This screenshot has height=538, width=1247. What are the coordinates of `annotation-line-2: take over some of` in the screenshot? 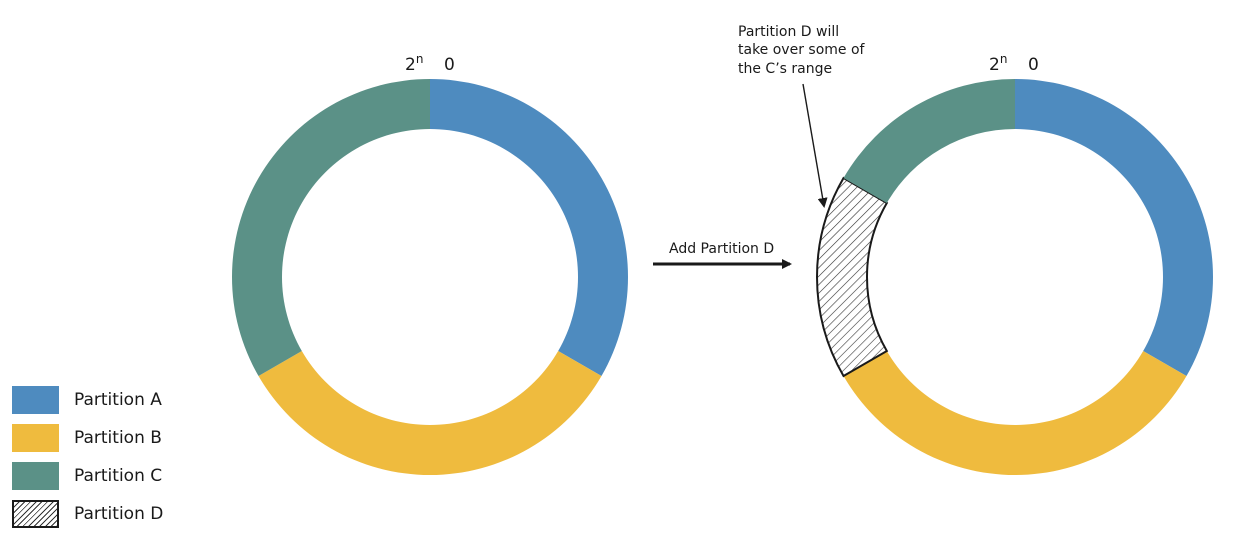 It's located at (802, 50).